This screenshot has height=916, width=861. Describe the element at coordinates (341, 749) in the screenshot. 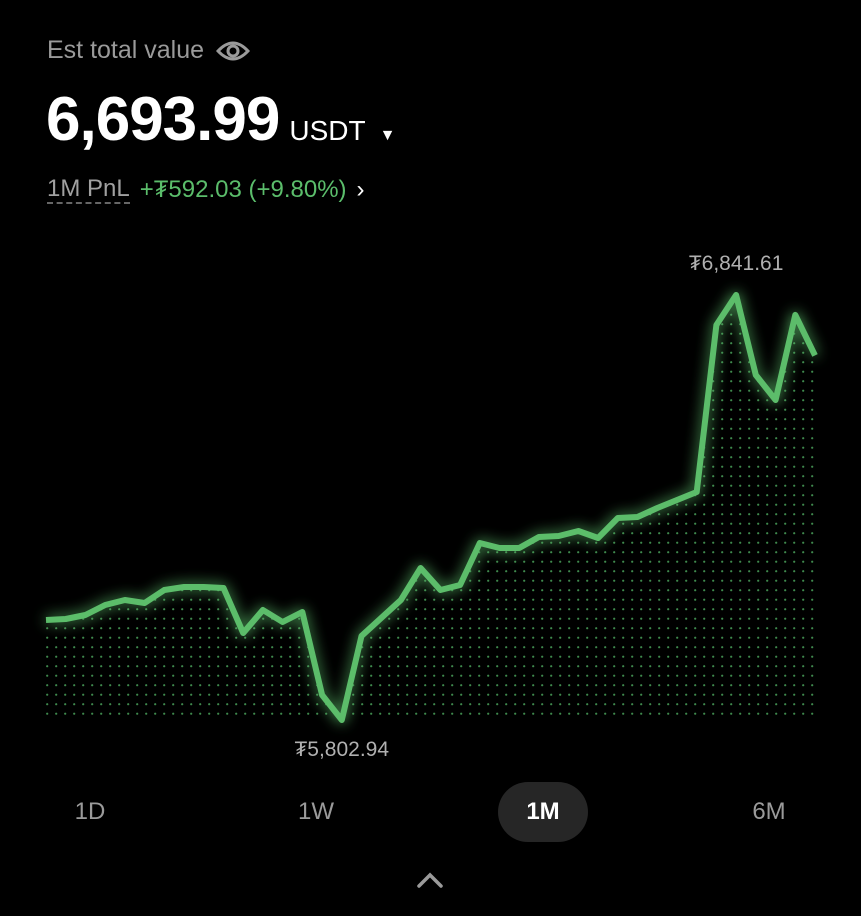

I see `min-value-label: ₮5,802.94` at that location.